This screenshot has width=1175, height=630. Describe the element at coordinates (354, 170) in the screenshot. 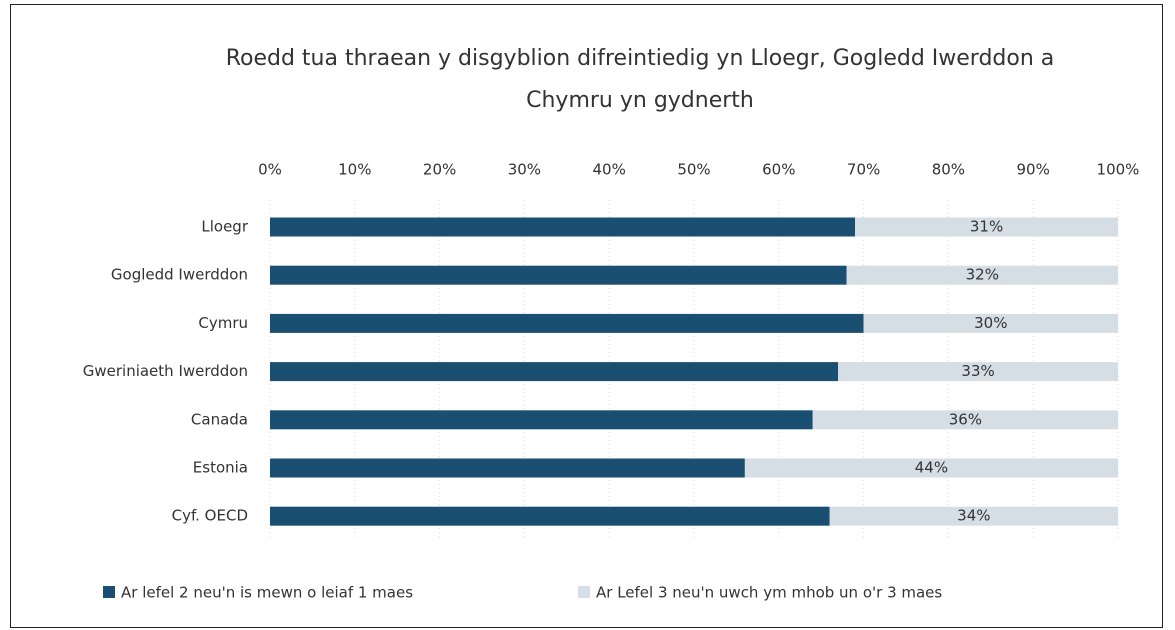

I see `x-tick-label: 10%` at that location.